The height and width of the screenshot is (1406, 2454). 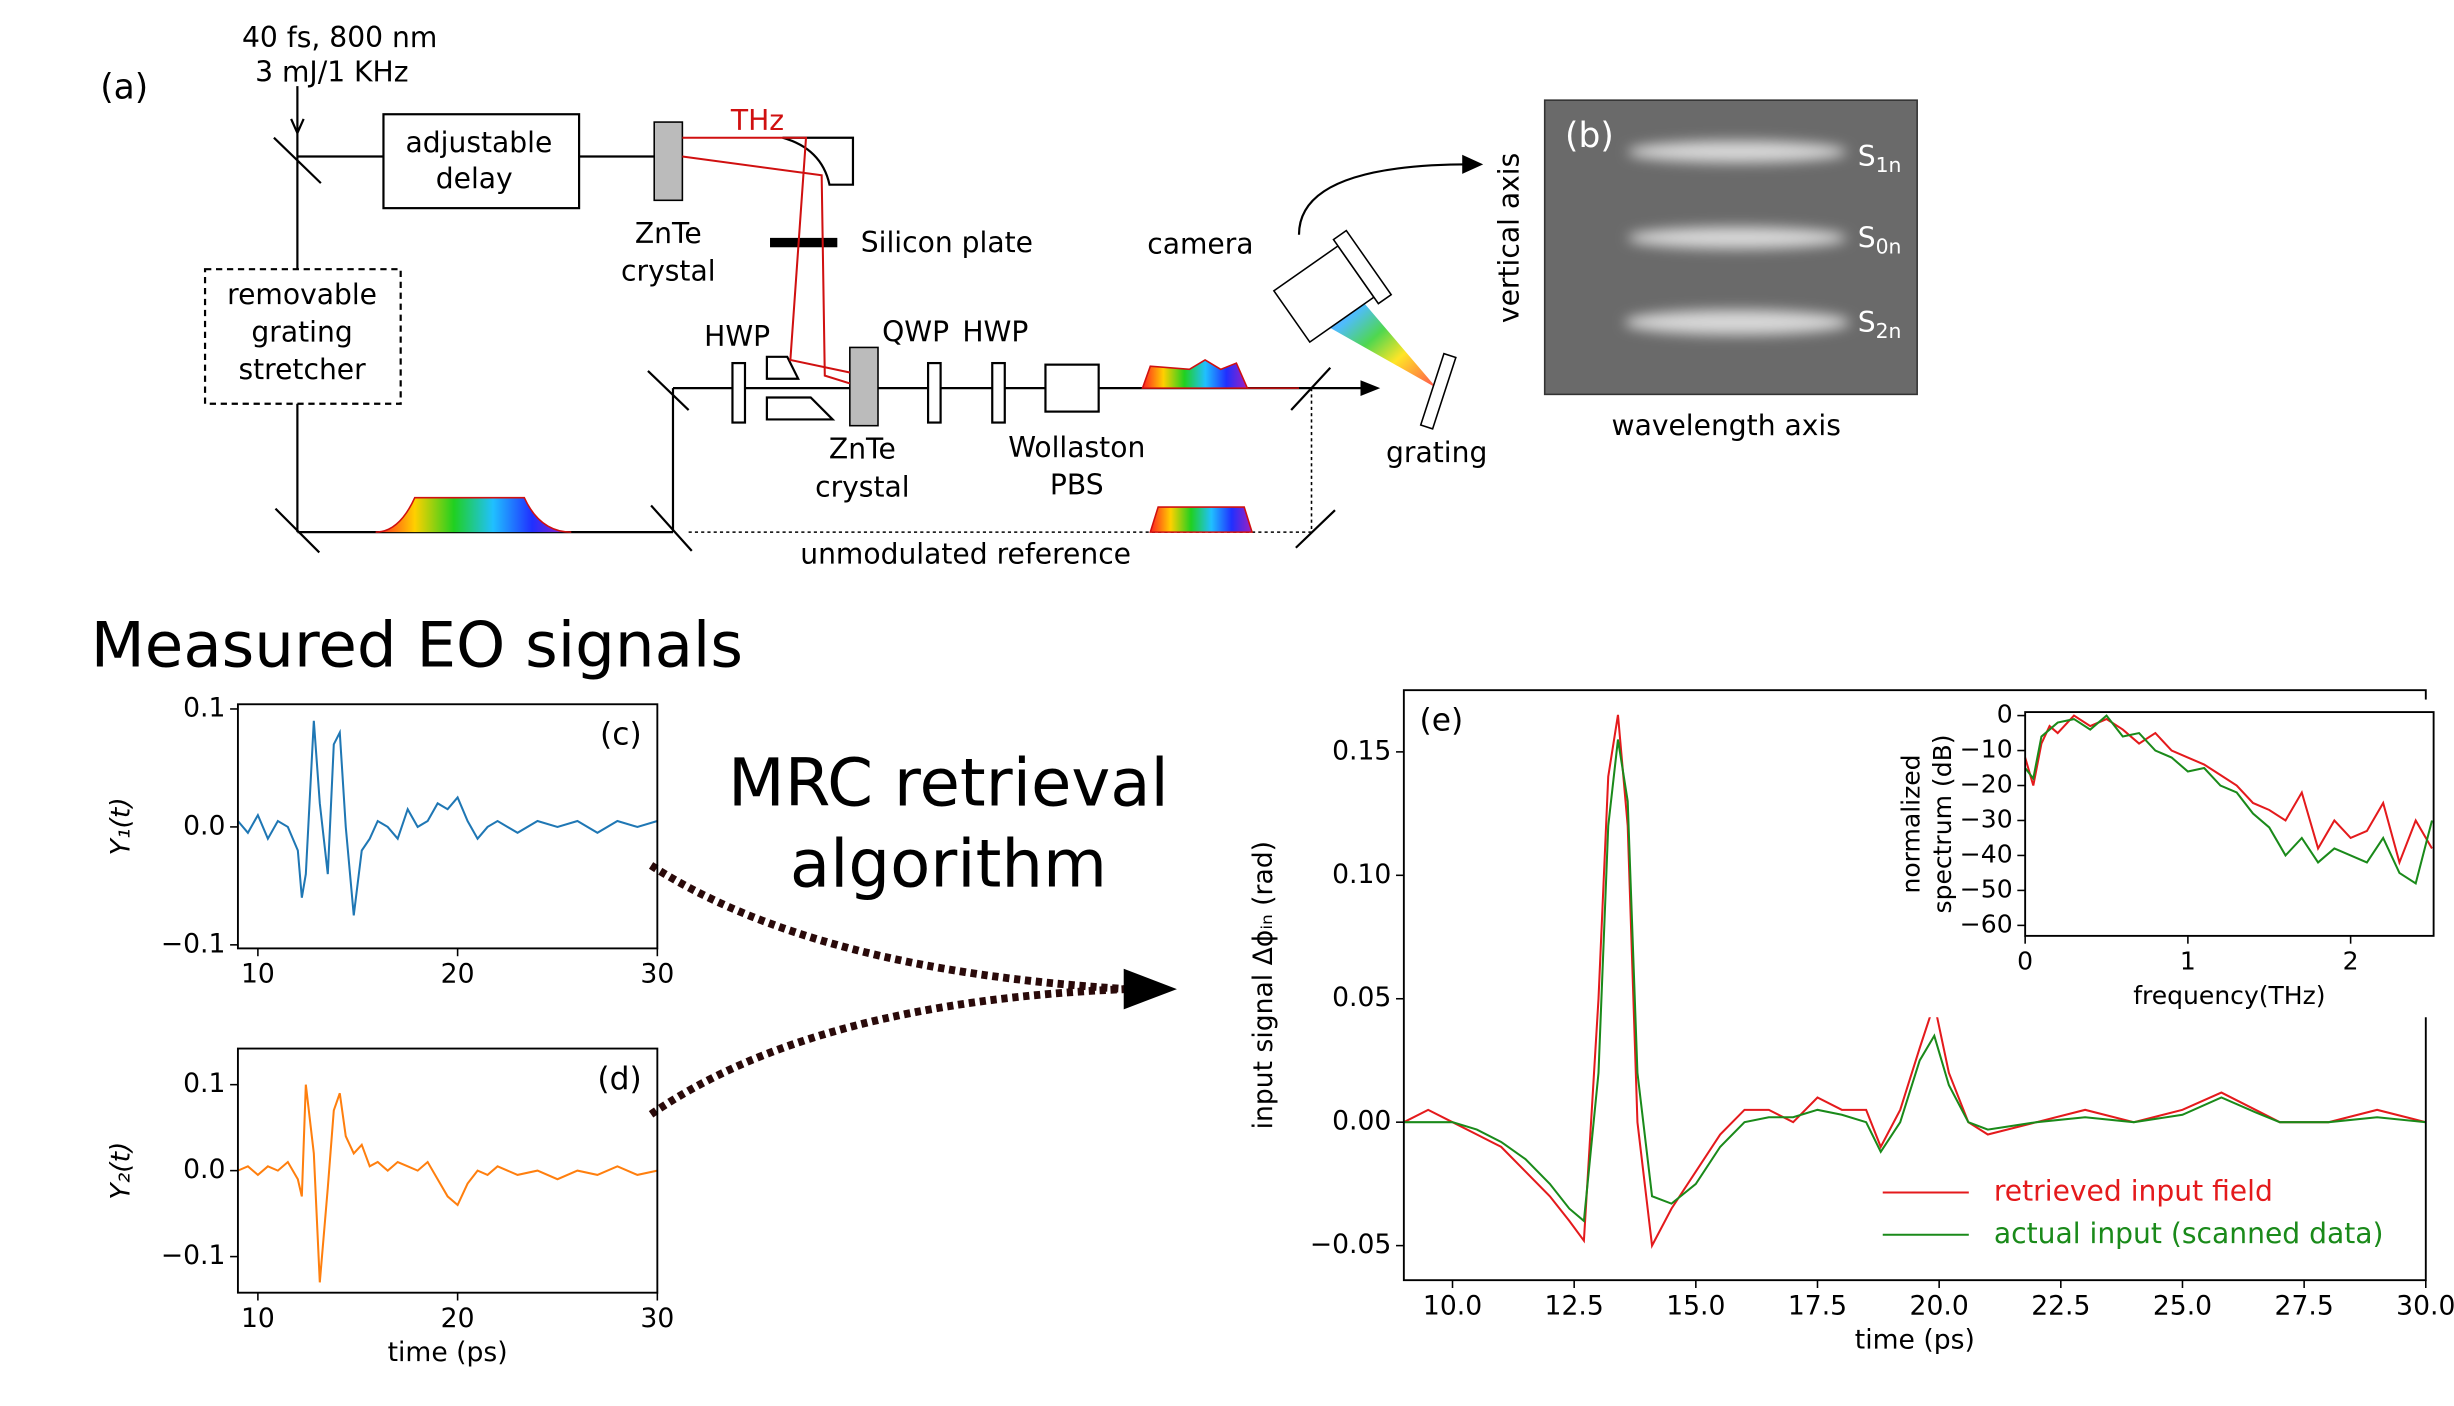 What do you see at coordinates (1889, 246) in the screenshot?
I see `s-sub: 0n` at bounding box center [1889, 246].